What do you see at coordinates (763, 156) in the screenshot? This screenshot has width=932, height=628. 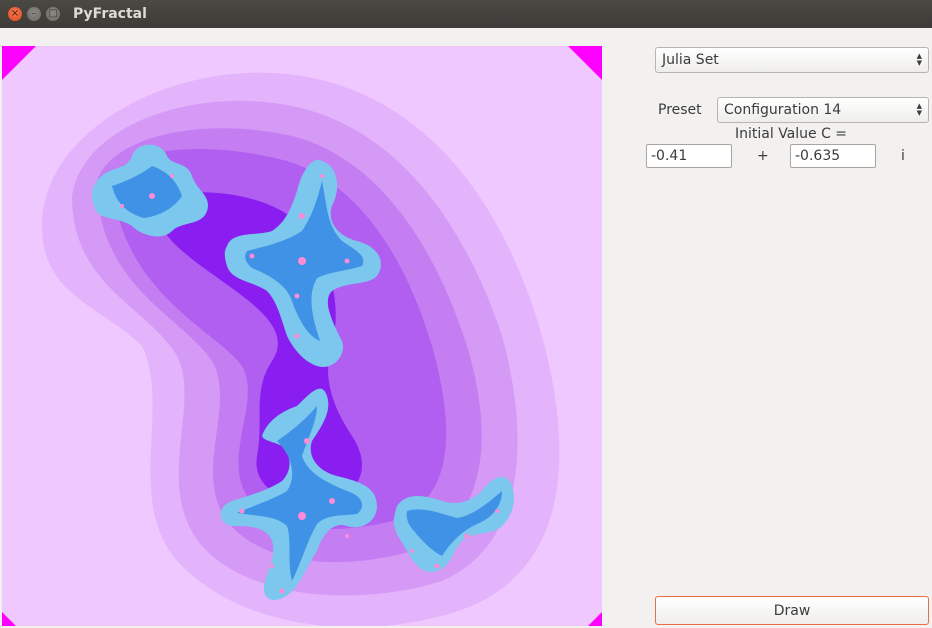 I see `plus-sign: +` at bounding box center [763, 156].